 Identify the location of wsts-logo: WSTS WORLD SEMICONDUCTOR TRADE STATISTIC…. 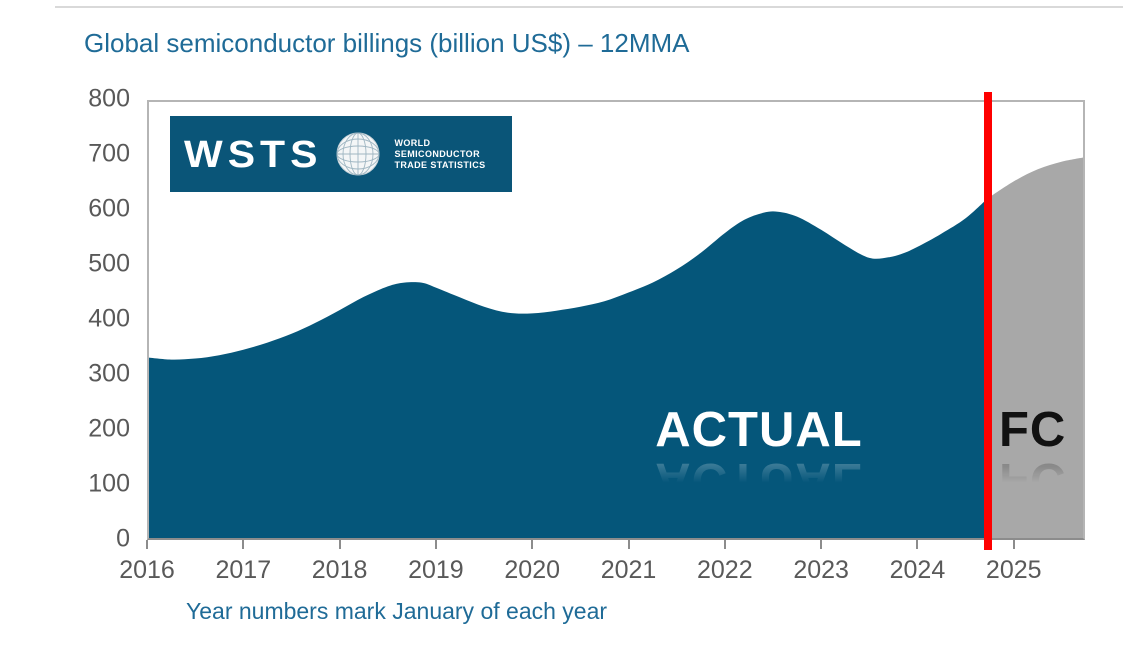
(341, 154).